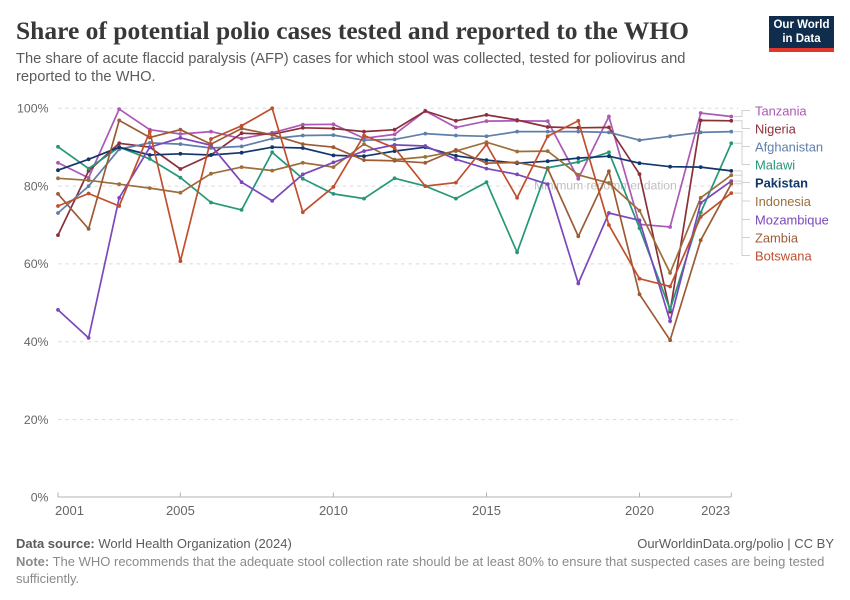  What do you see at coordinates (715, 510) in the screenshot?
I see `svg-text: 2023` at bounding box center [715, 510].